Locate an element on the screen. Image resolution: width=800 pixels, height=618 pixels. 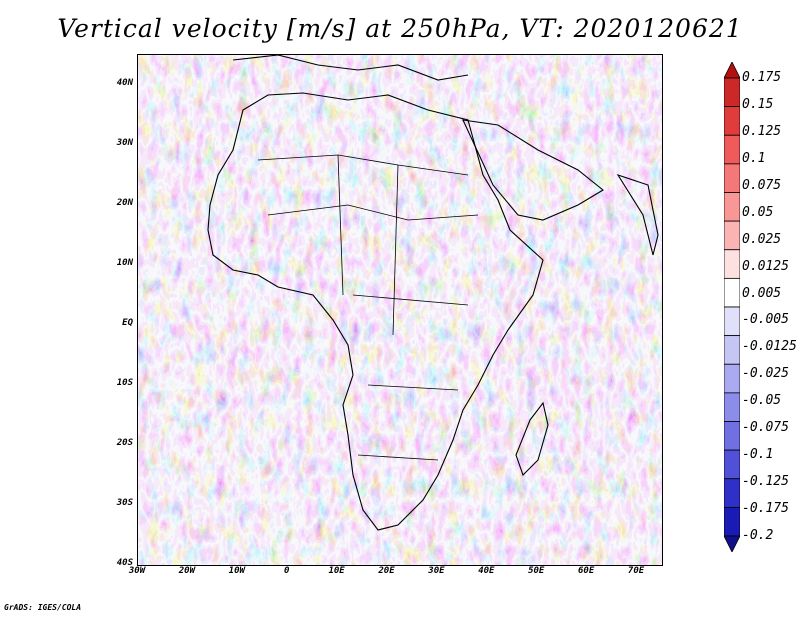
colorbar-label: 0.175 is located at coordinates (762, 77).